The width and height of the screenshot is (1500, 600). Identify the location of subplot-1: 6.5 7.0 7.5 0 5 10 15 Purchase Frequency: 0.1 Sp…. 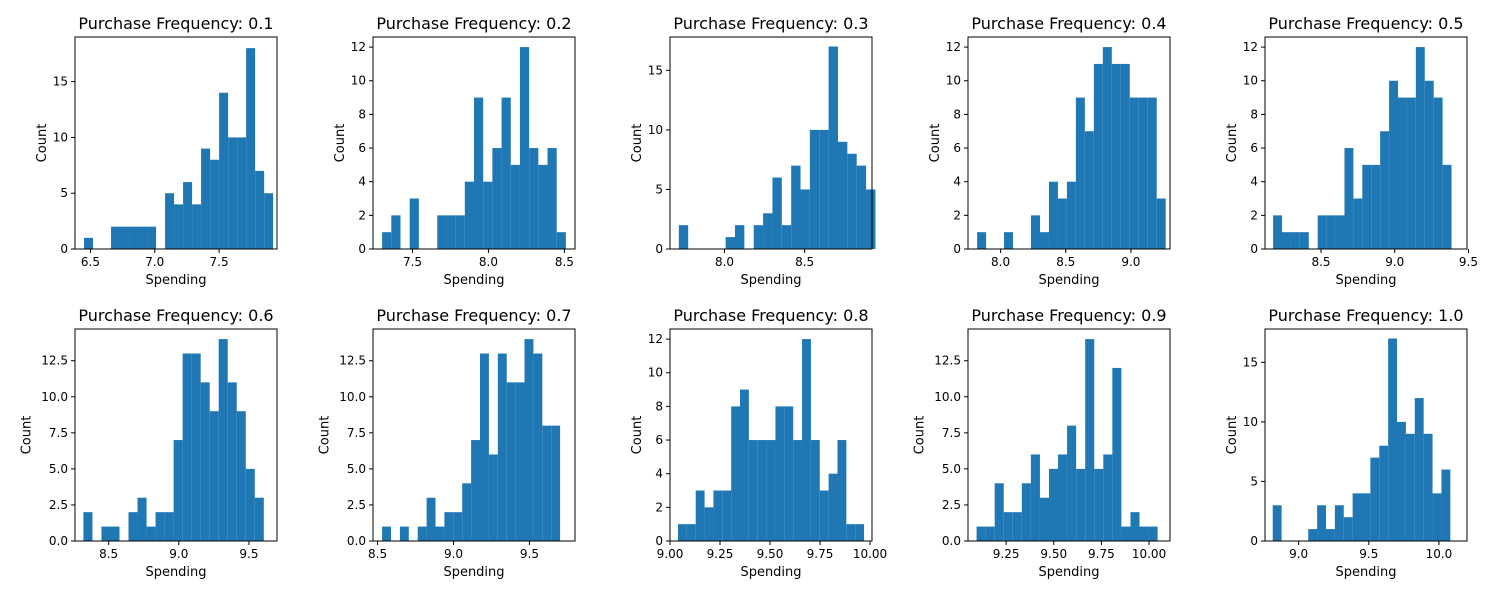
(156, 151).